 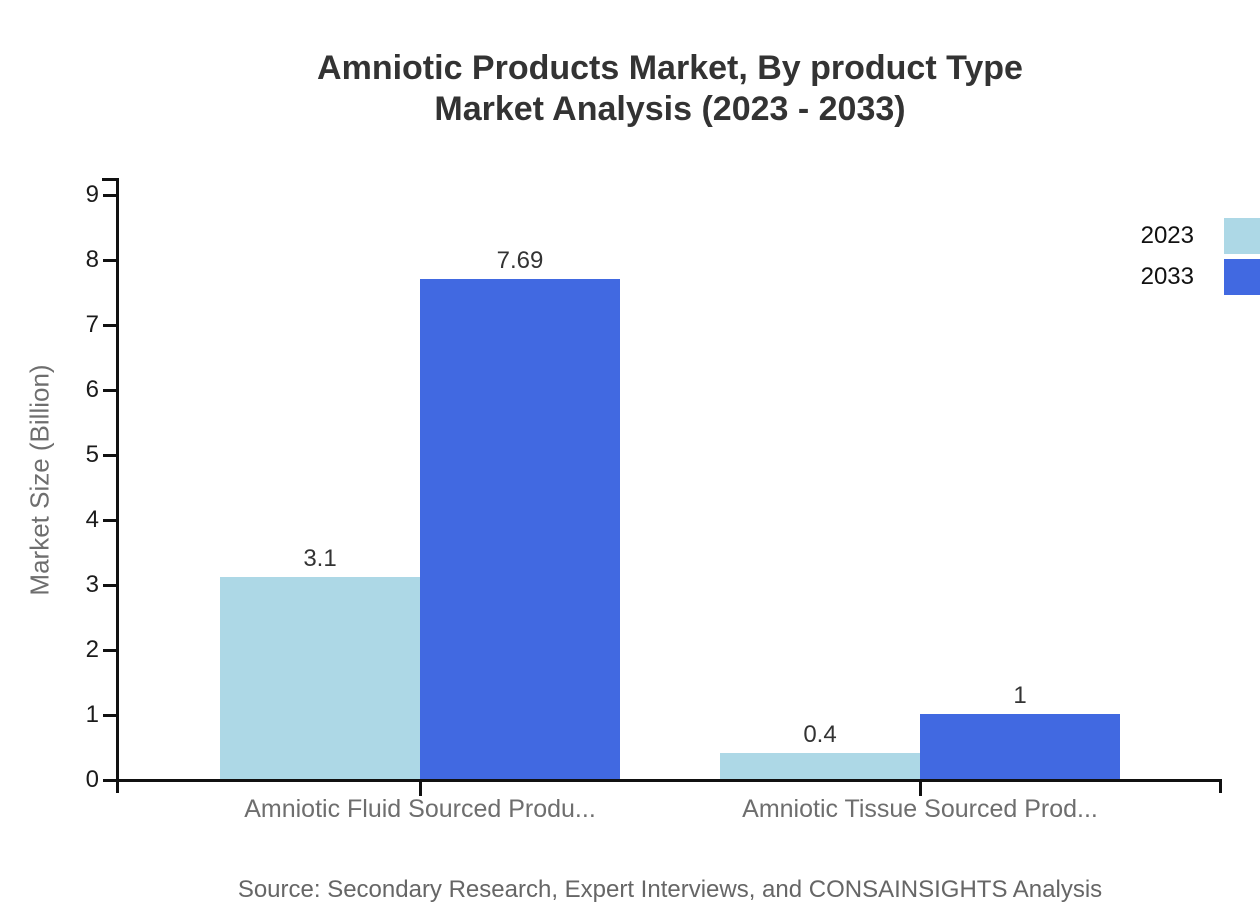 I want to click on y-tick-label: 0, so click(x=92, y=779).